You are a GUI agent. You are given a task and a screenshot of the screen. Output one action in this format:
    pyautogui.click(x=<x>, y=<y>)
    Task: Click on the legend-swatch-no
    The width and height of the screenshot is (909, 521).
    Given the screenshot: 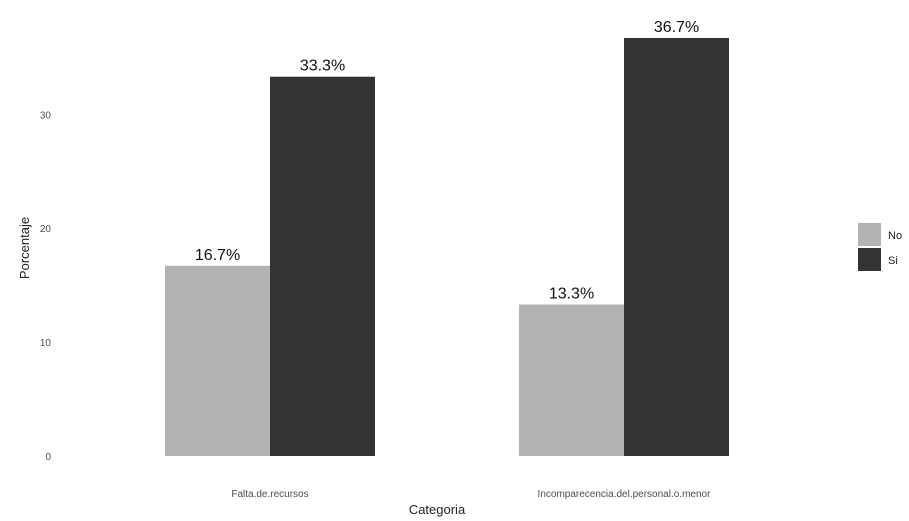 What is the action you would take?
    pyautogui.click(x=869, y=234)
    